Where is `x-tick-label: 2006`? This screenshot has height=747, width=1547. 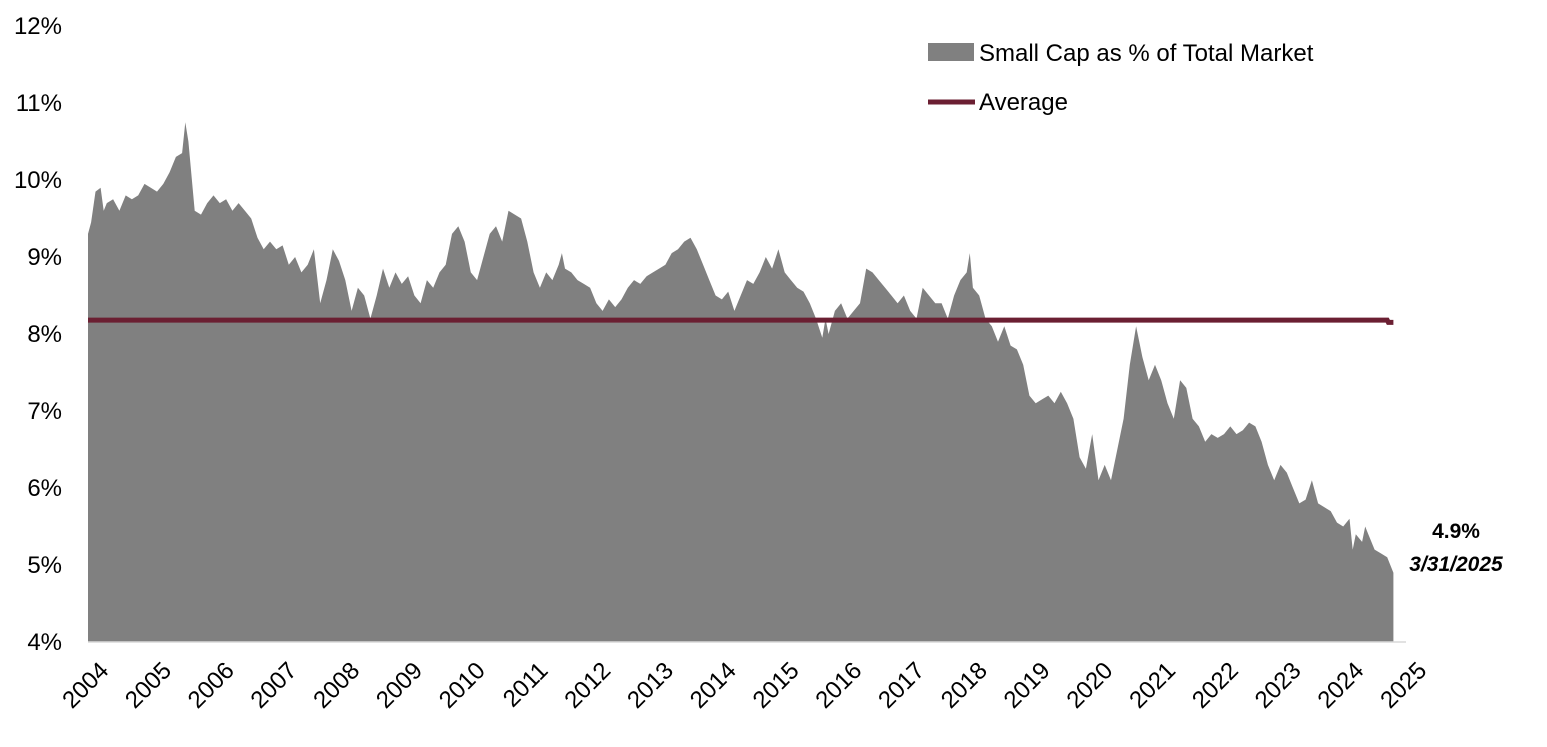
x-tick-label: 2006 is located at coordinates (211, 685).